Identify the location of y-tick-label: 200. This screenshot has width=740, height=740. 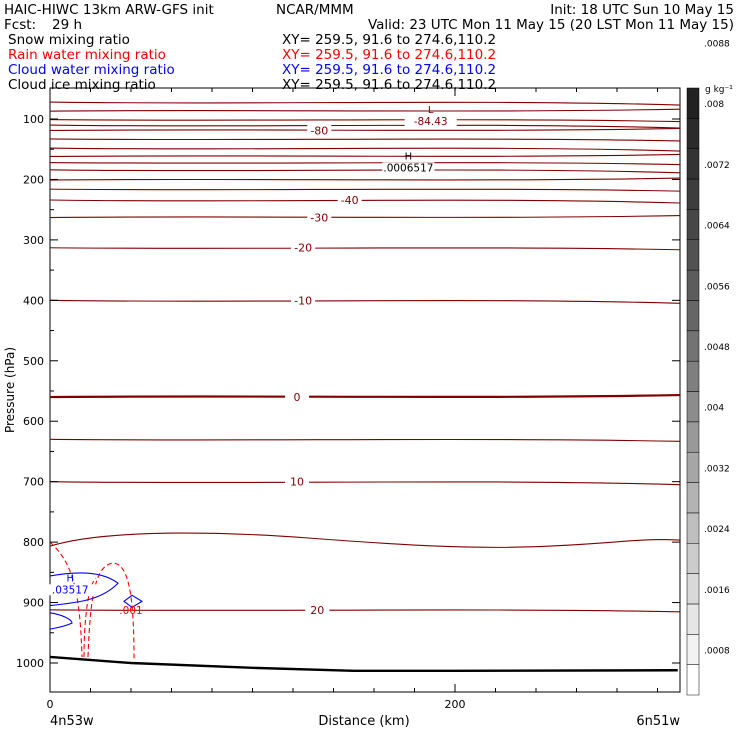
(33, 179).